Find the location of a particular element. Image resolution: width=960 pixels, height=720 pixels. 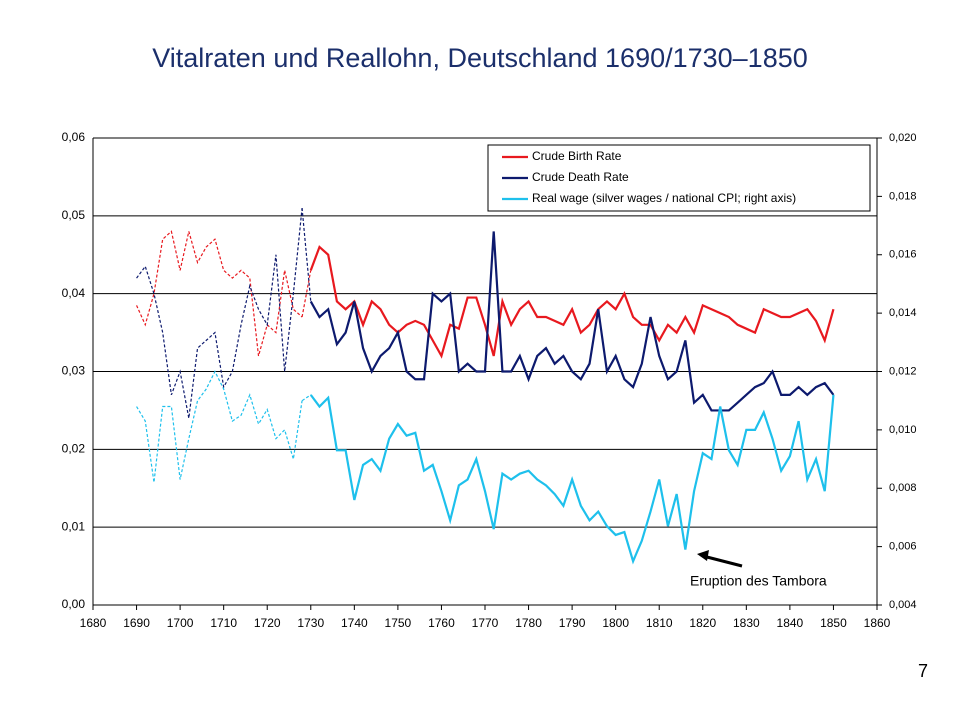

legend-label: Crude Death Rate is located at coordinates (580, 177).